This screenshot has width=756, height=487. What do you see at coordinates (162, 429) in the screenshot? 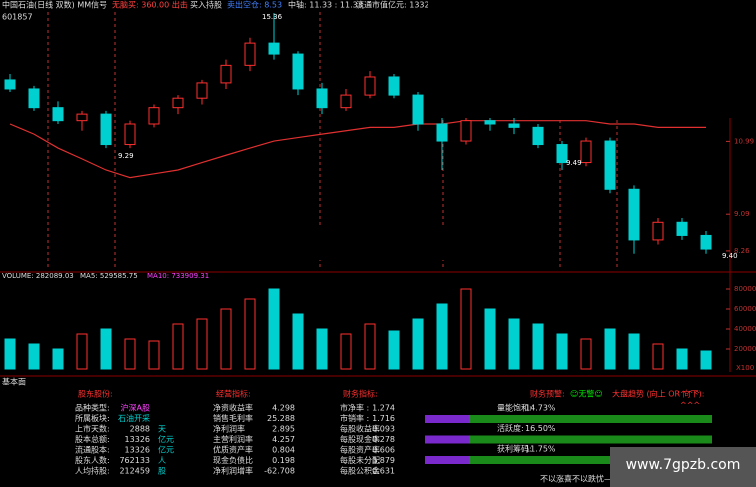
I see `row-unit: 天` at bounding box center [162, 429].